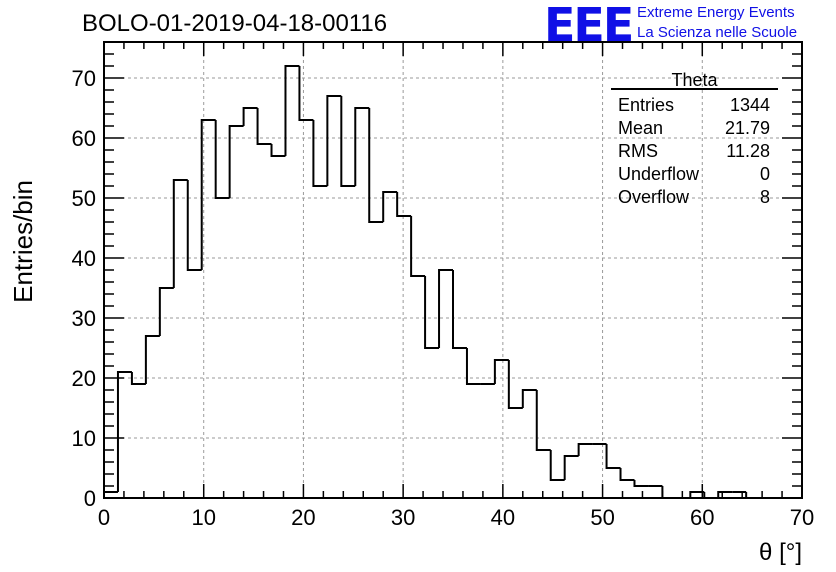 Image resolution: width=836 pixels, height=572 pixels. What do you see at coordinates (749, 105) in the screenshot?
I see `stats-value: 1344` at bounding box center [749, 105].